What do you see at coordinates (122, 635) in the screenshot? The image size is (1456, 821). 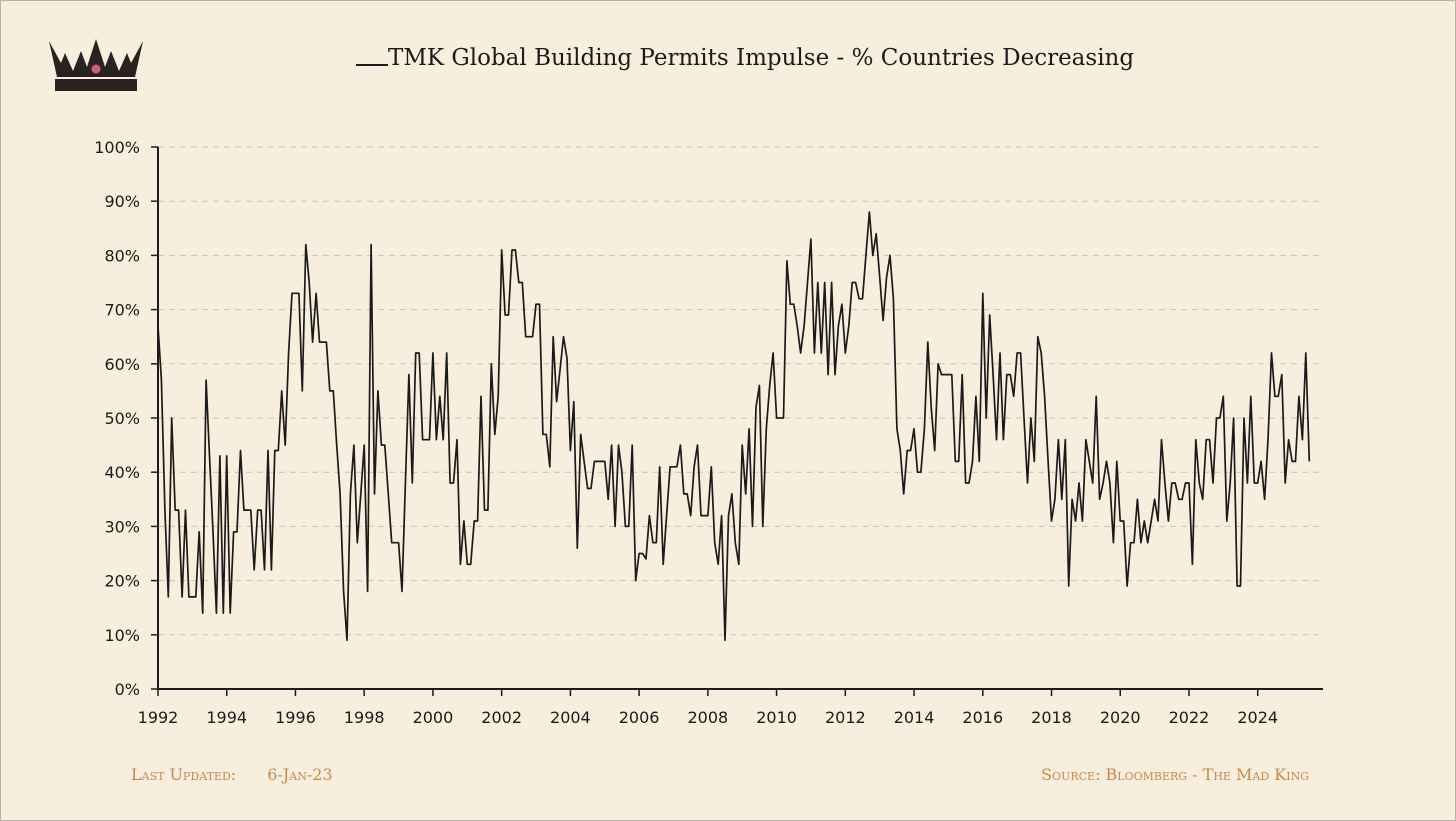 I see `y-tick-label: 10%` at bounding box center [122, 635].